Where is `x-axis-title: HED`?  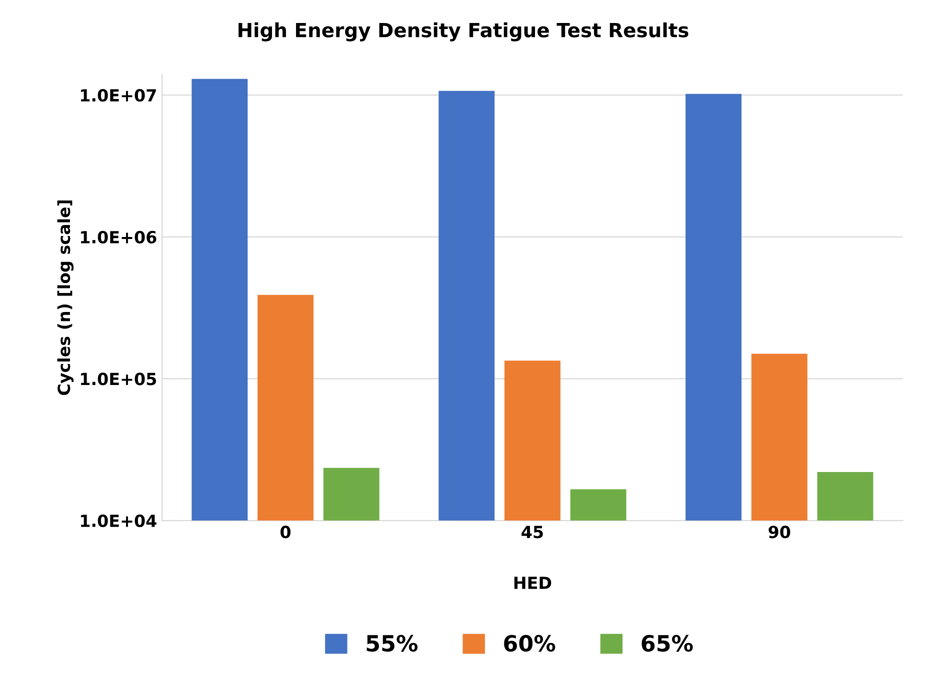
x-axis-title: HED is located at coordinates (533, 582).